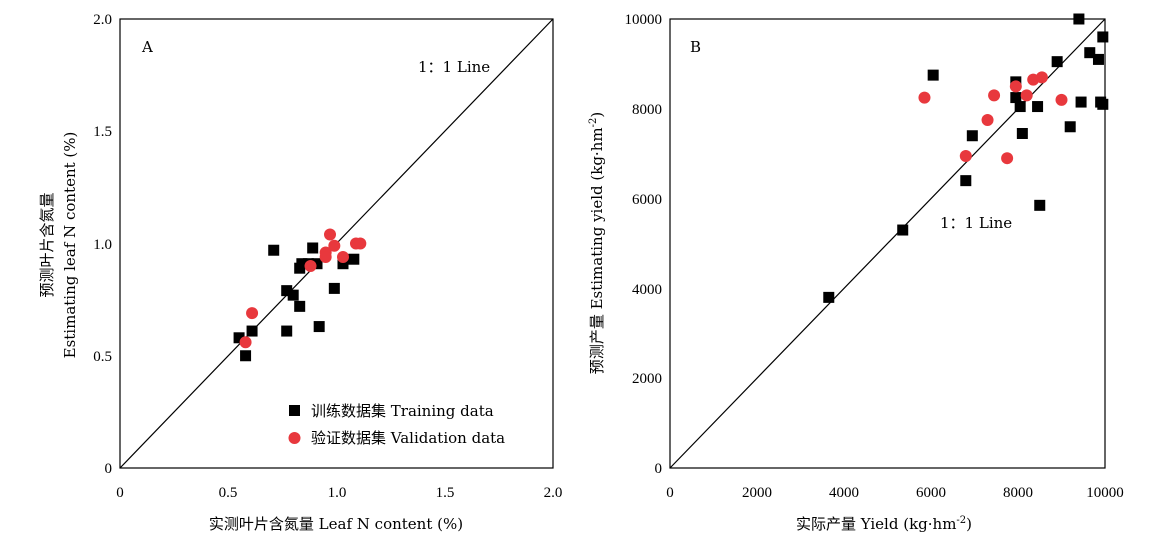  Describe the element at coordinates (659, 469) in the screenshot. I see `panel-b-y-tick: 0` at that location.